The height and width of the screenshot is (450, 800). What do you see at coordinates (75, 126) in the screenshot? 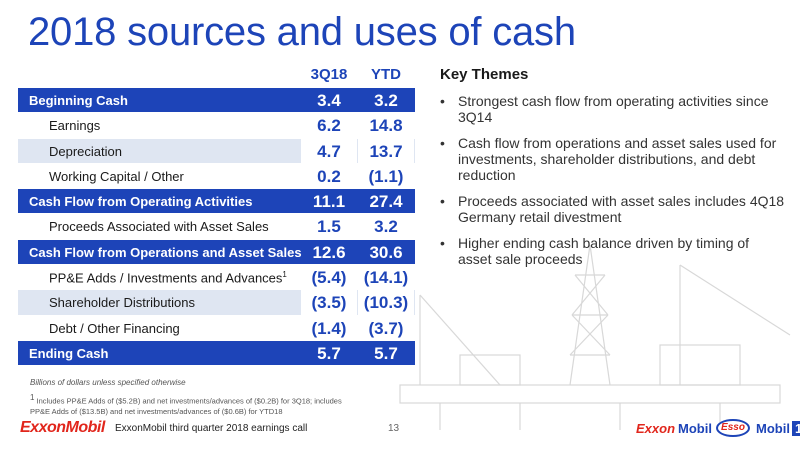
I see `row-label: Earnings` at bounding box center [75, 126].